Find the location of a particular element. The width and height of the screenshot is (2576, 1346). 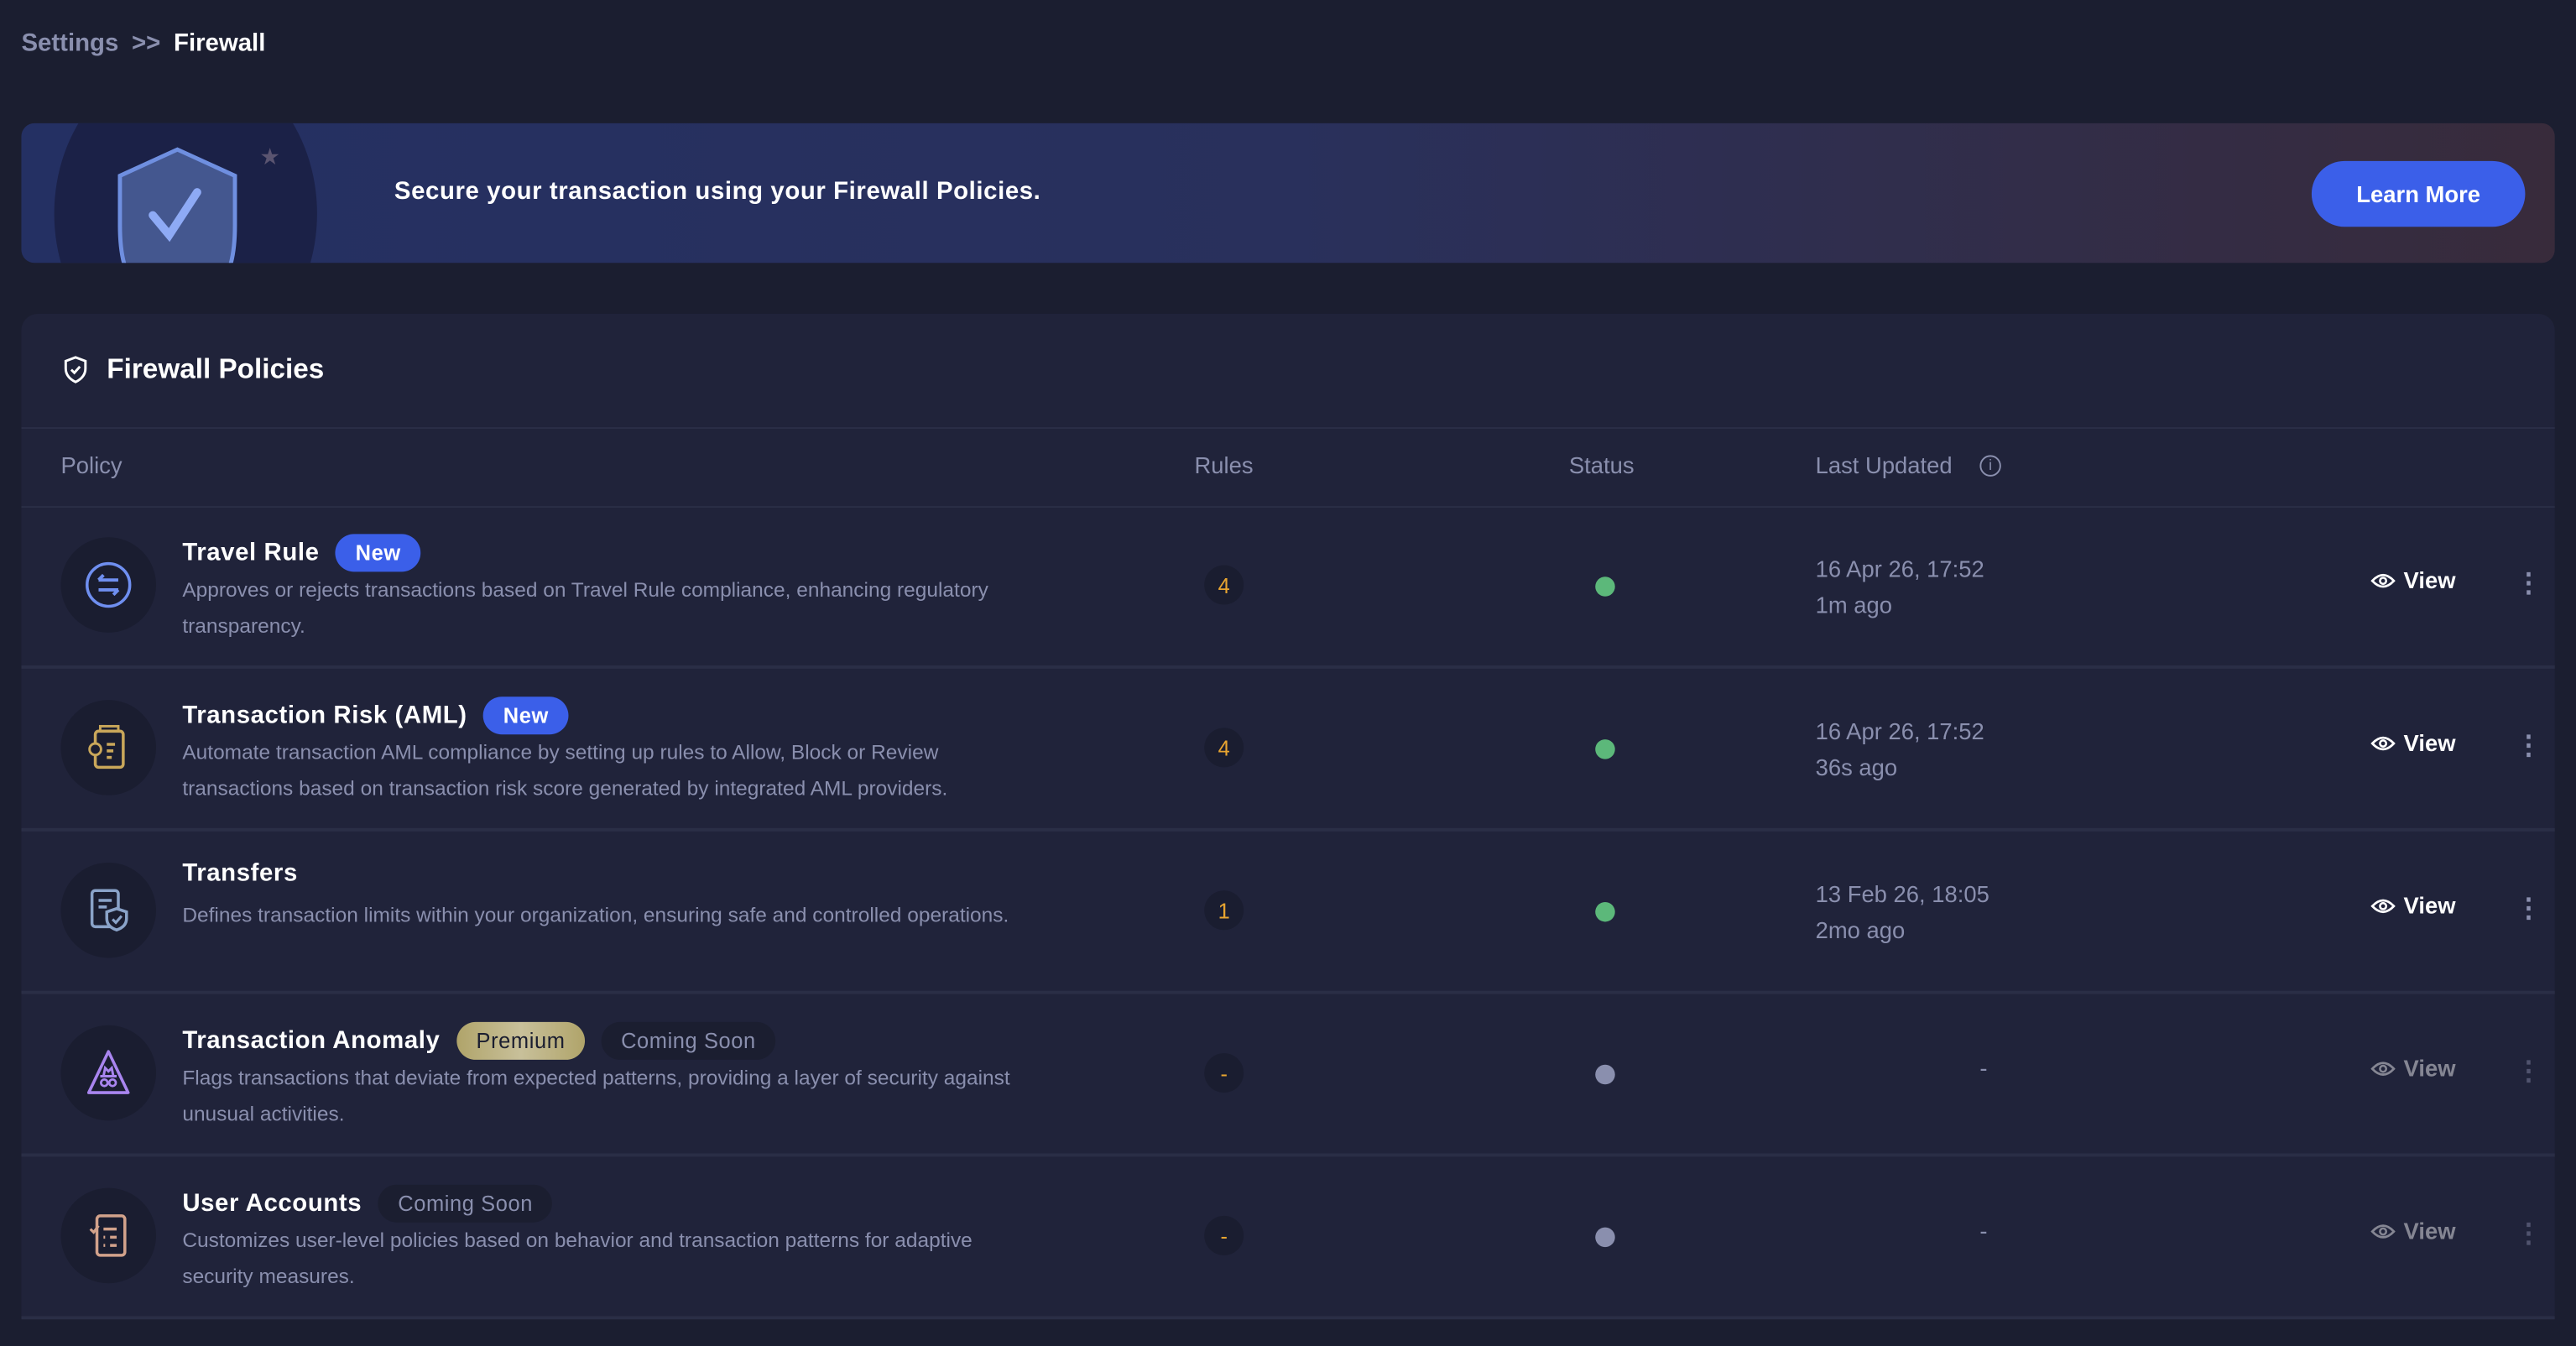

info-icon: i is located at coordinates (1990, 466).